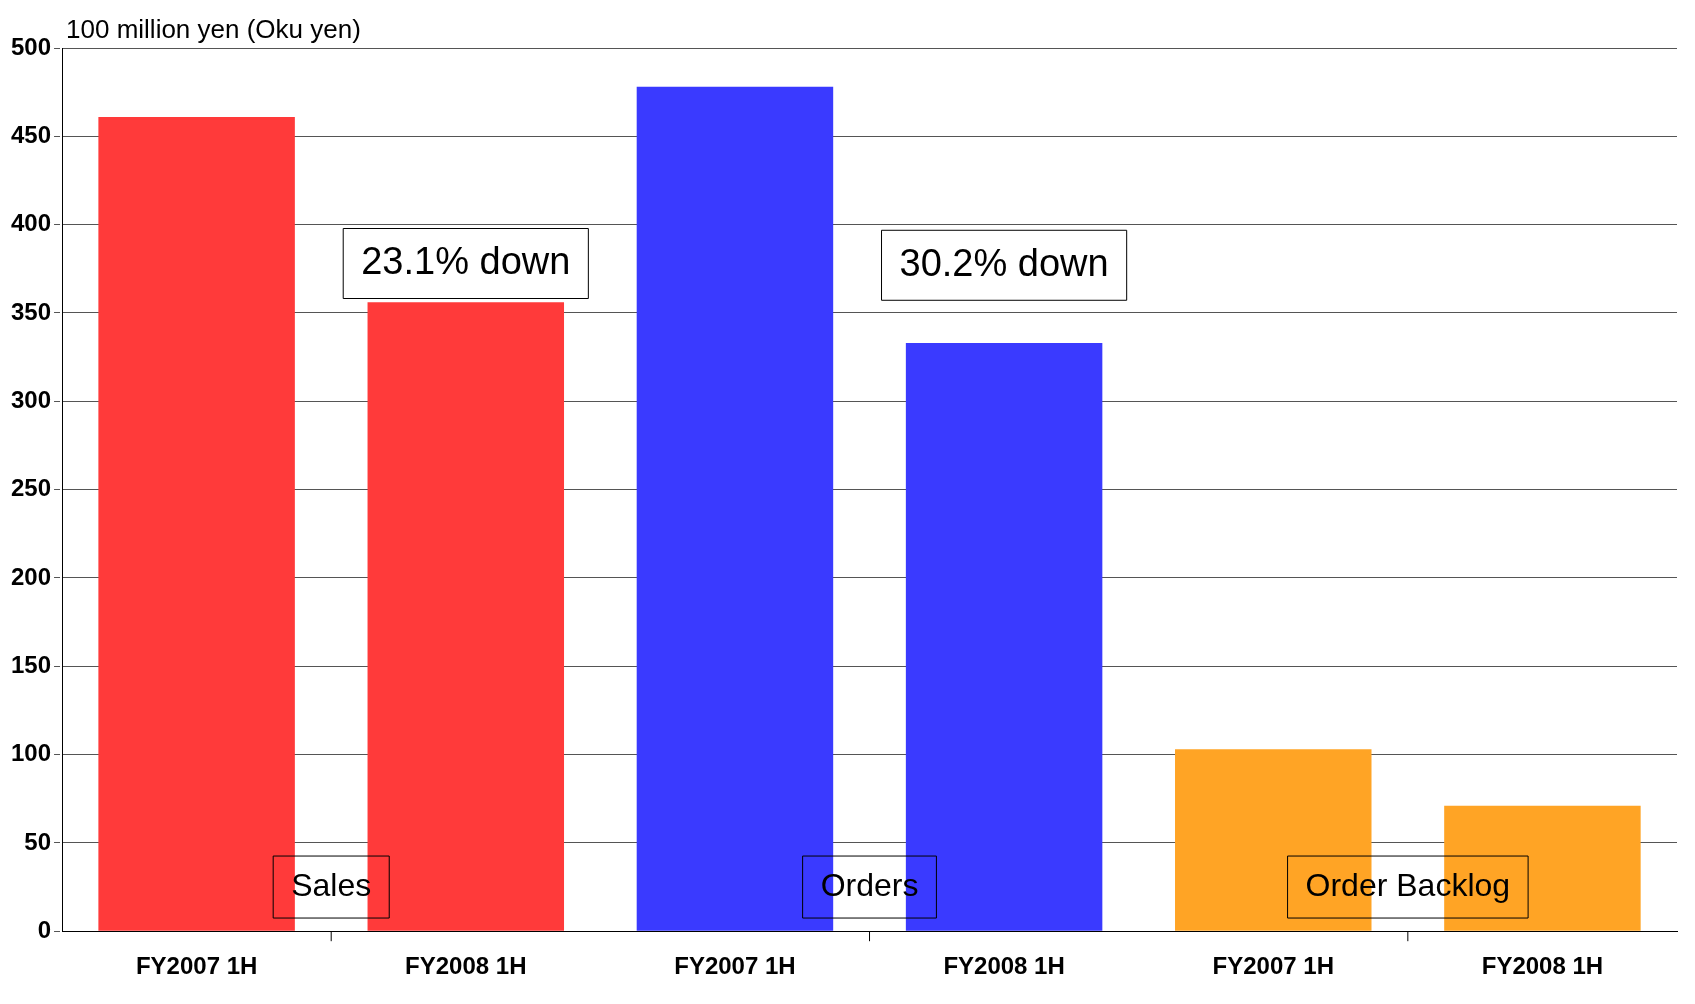  I want to click on bar, so click(196, 523).